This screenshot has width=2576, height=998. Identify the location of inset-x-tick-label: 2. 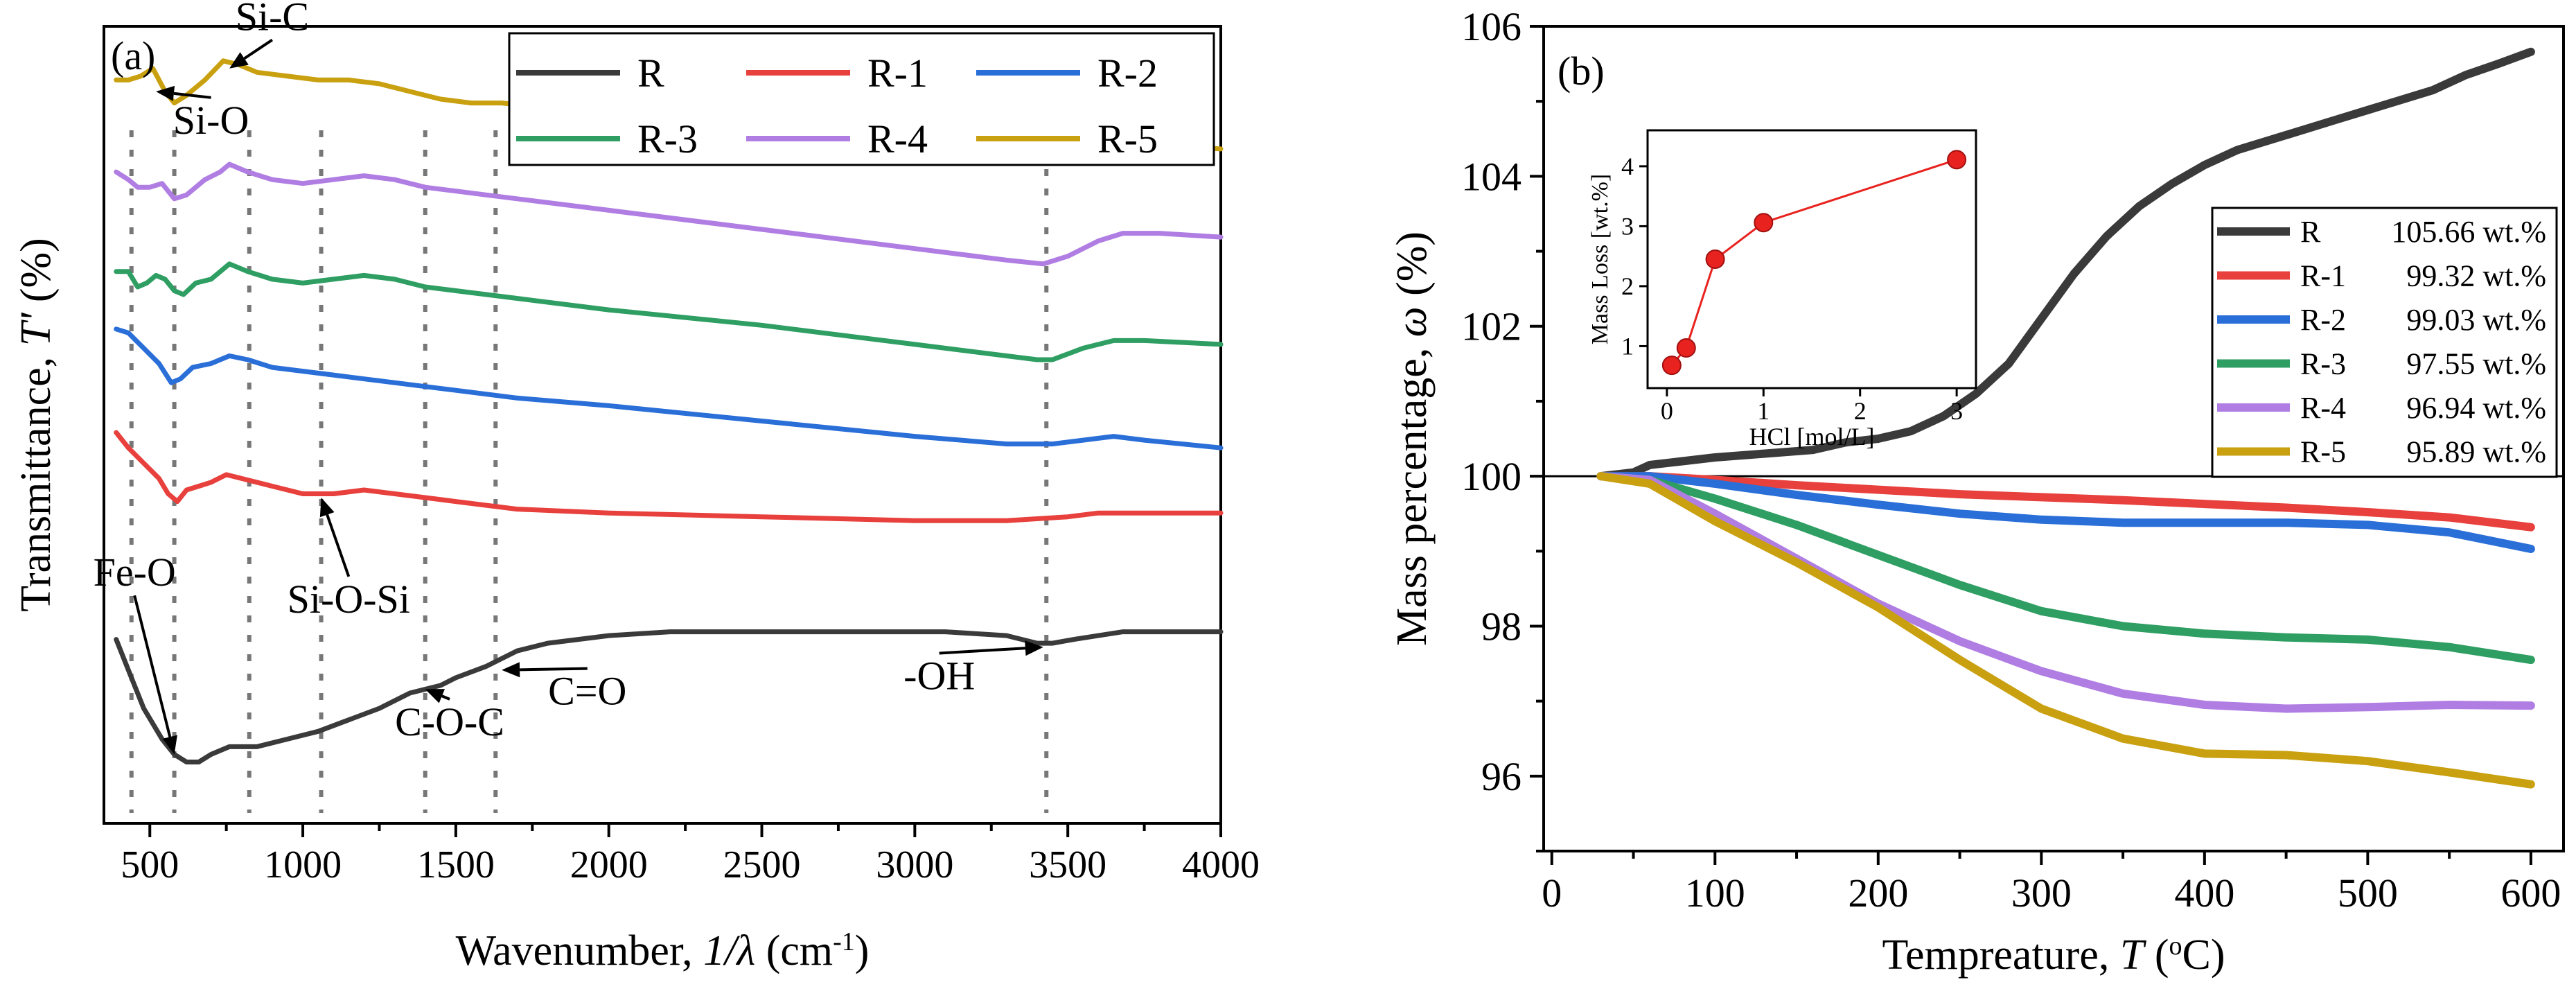
(1860, 411).